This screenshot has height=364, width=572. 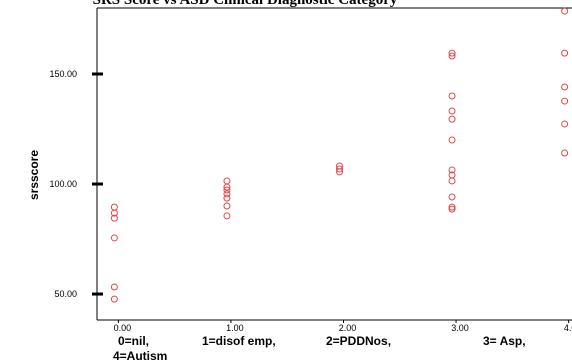 I want to click on x-tick-label: 1.00, so click(x=235, y=328).